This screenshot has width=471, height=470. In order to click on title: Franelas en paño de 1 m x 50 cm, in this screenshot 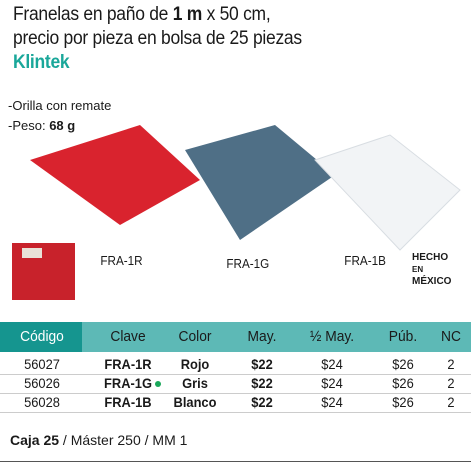, I will do `click(142, 15)`.